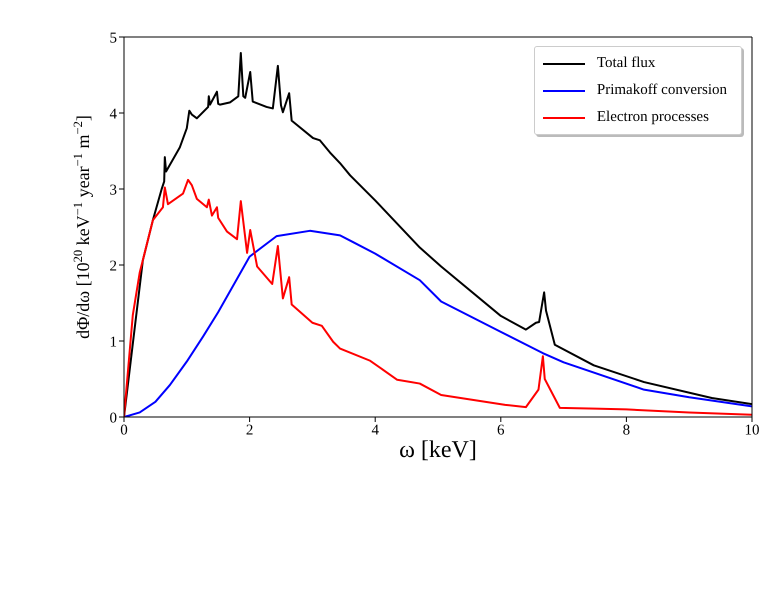 This screenshot has width=782, height=589. I want to click on y-tick-label: 4, so click(114, 114).